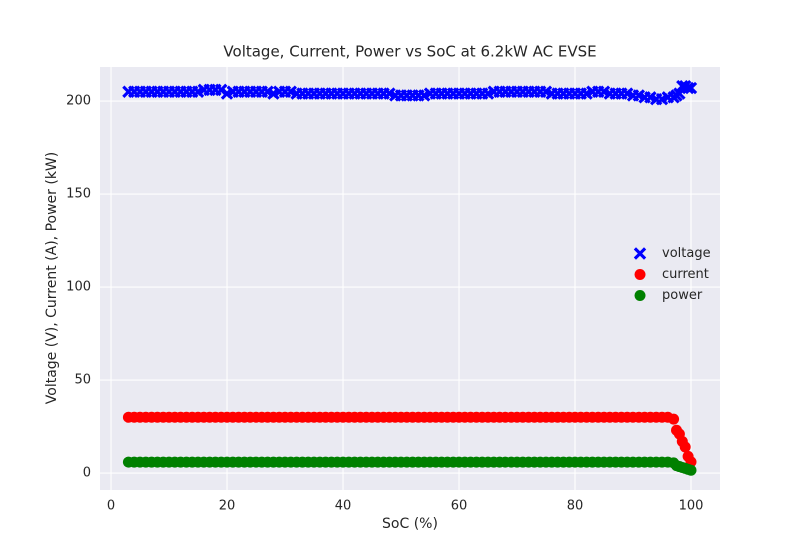  Describe the element at coordinates (459, 506) in the screenshot. I see `x-tick-label: 60` at that location.